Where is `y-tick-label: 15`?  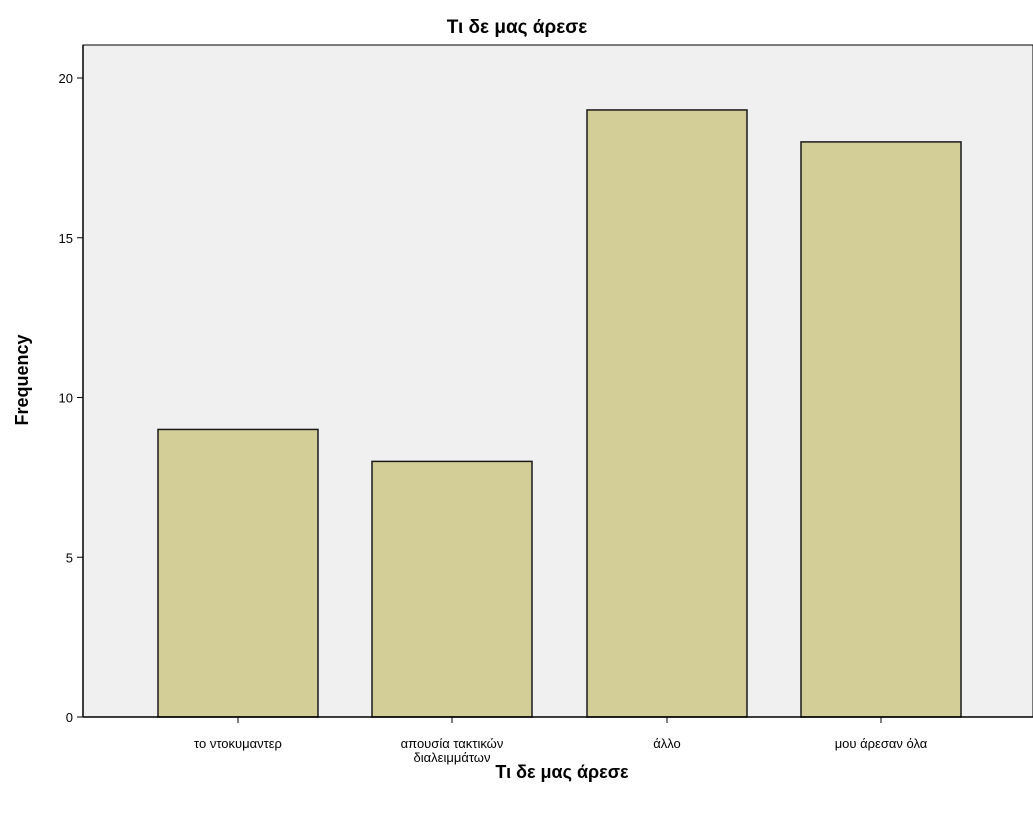 y-tick-label: 15 is located at coordinates (66, 238).